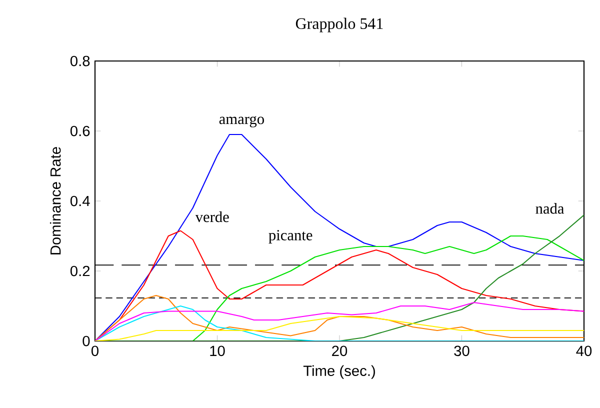 This screenshot has height=408, width=600. I want to click on x-tick-label: 10, so click(217, 351).